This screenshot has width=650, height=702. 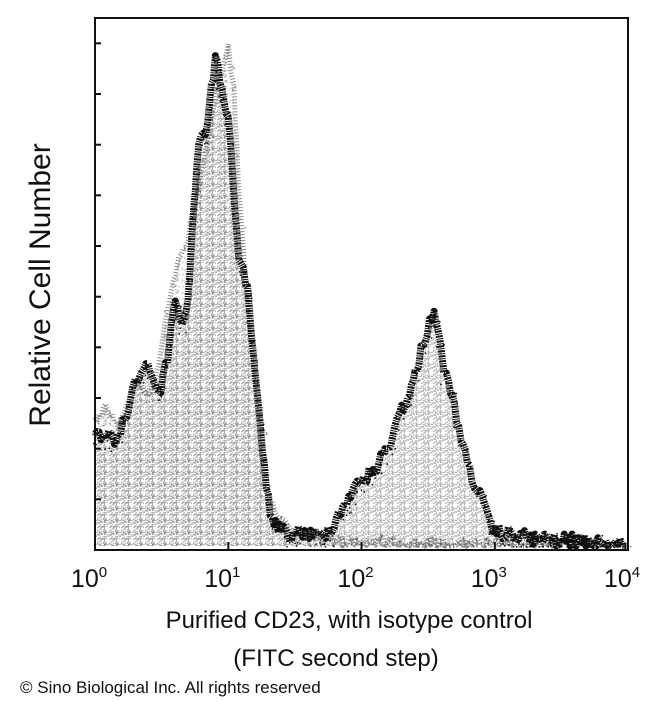 I want to click on x-axis-label-line2: (FITC second step), so click(x=335, y=658).